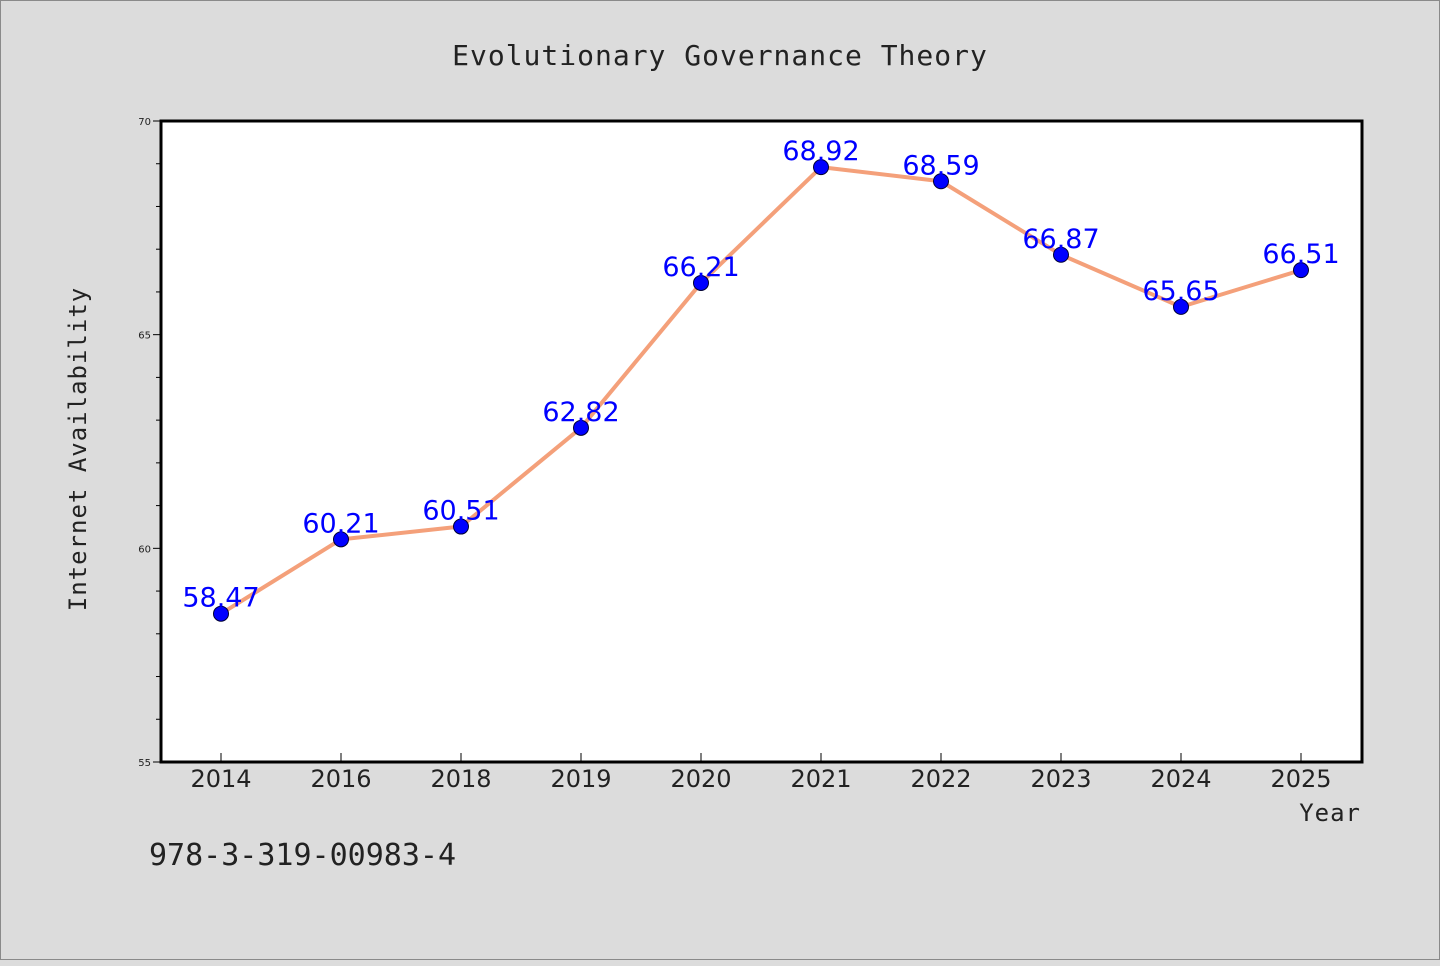  What do you see at coordinates (1180, 779) in the screenshot?
I see `x-tick-label: 2024` at bounding box center [1180, 779].